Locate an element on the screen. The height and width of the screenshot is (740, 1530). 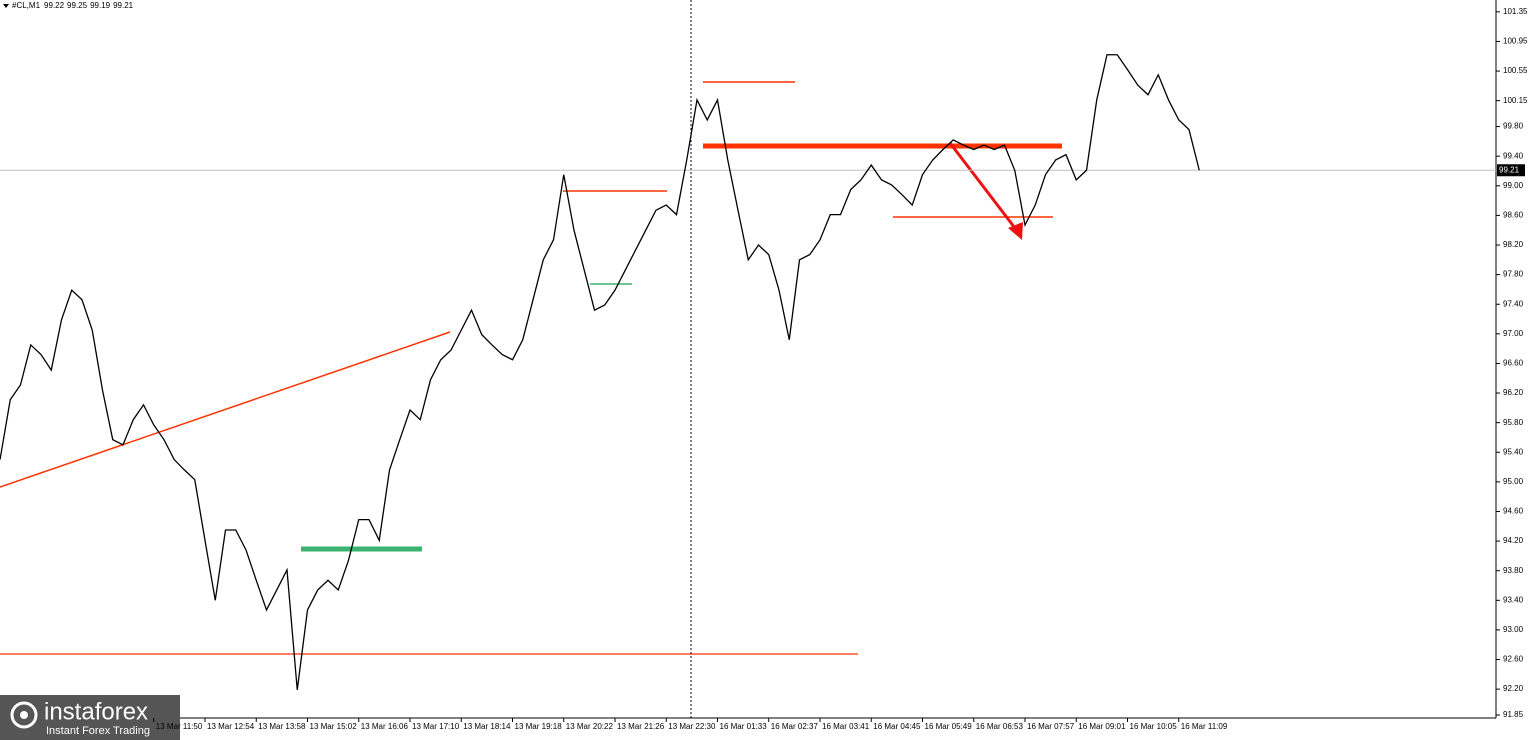
x-tick-label: 16 Mar 01:33 is located at coordinates (744, 726).